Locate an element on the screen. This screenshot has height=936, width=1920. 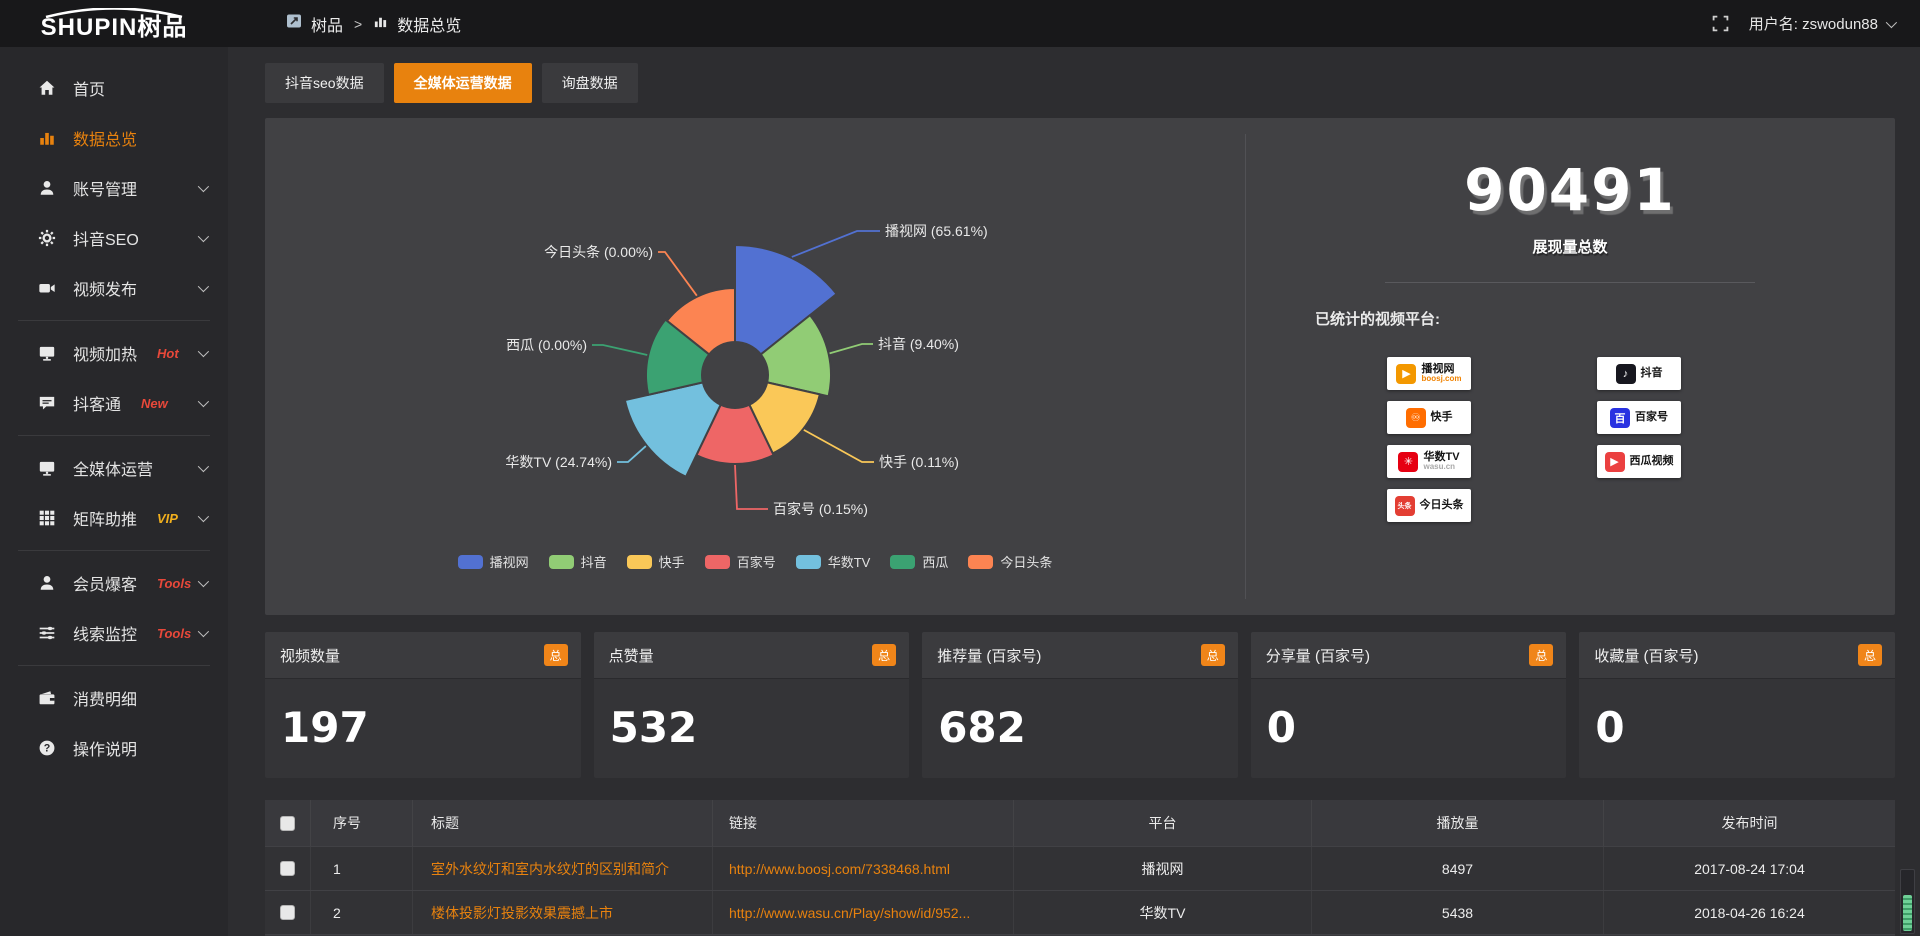
legend-item-今日头条: 今日头条 is located at coordinates (1010, 561).